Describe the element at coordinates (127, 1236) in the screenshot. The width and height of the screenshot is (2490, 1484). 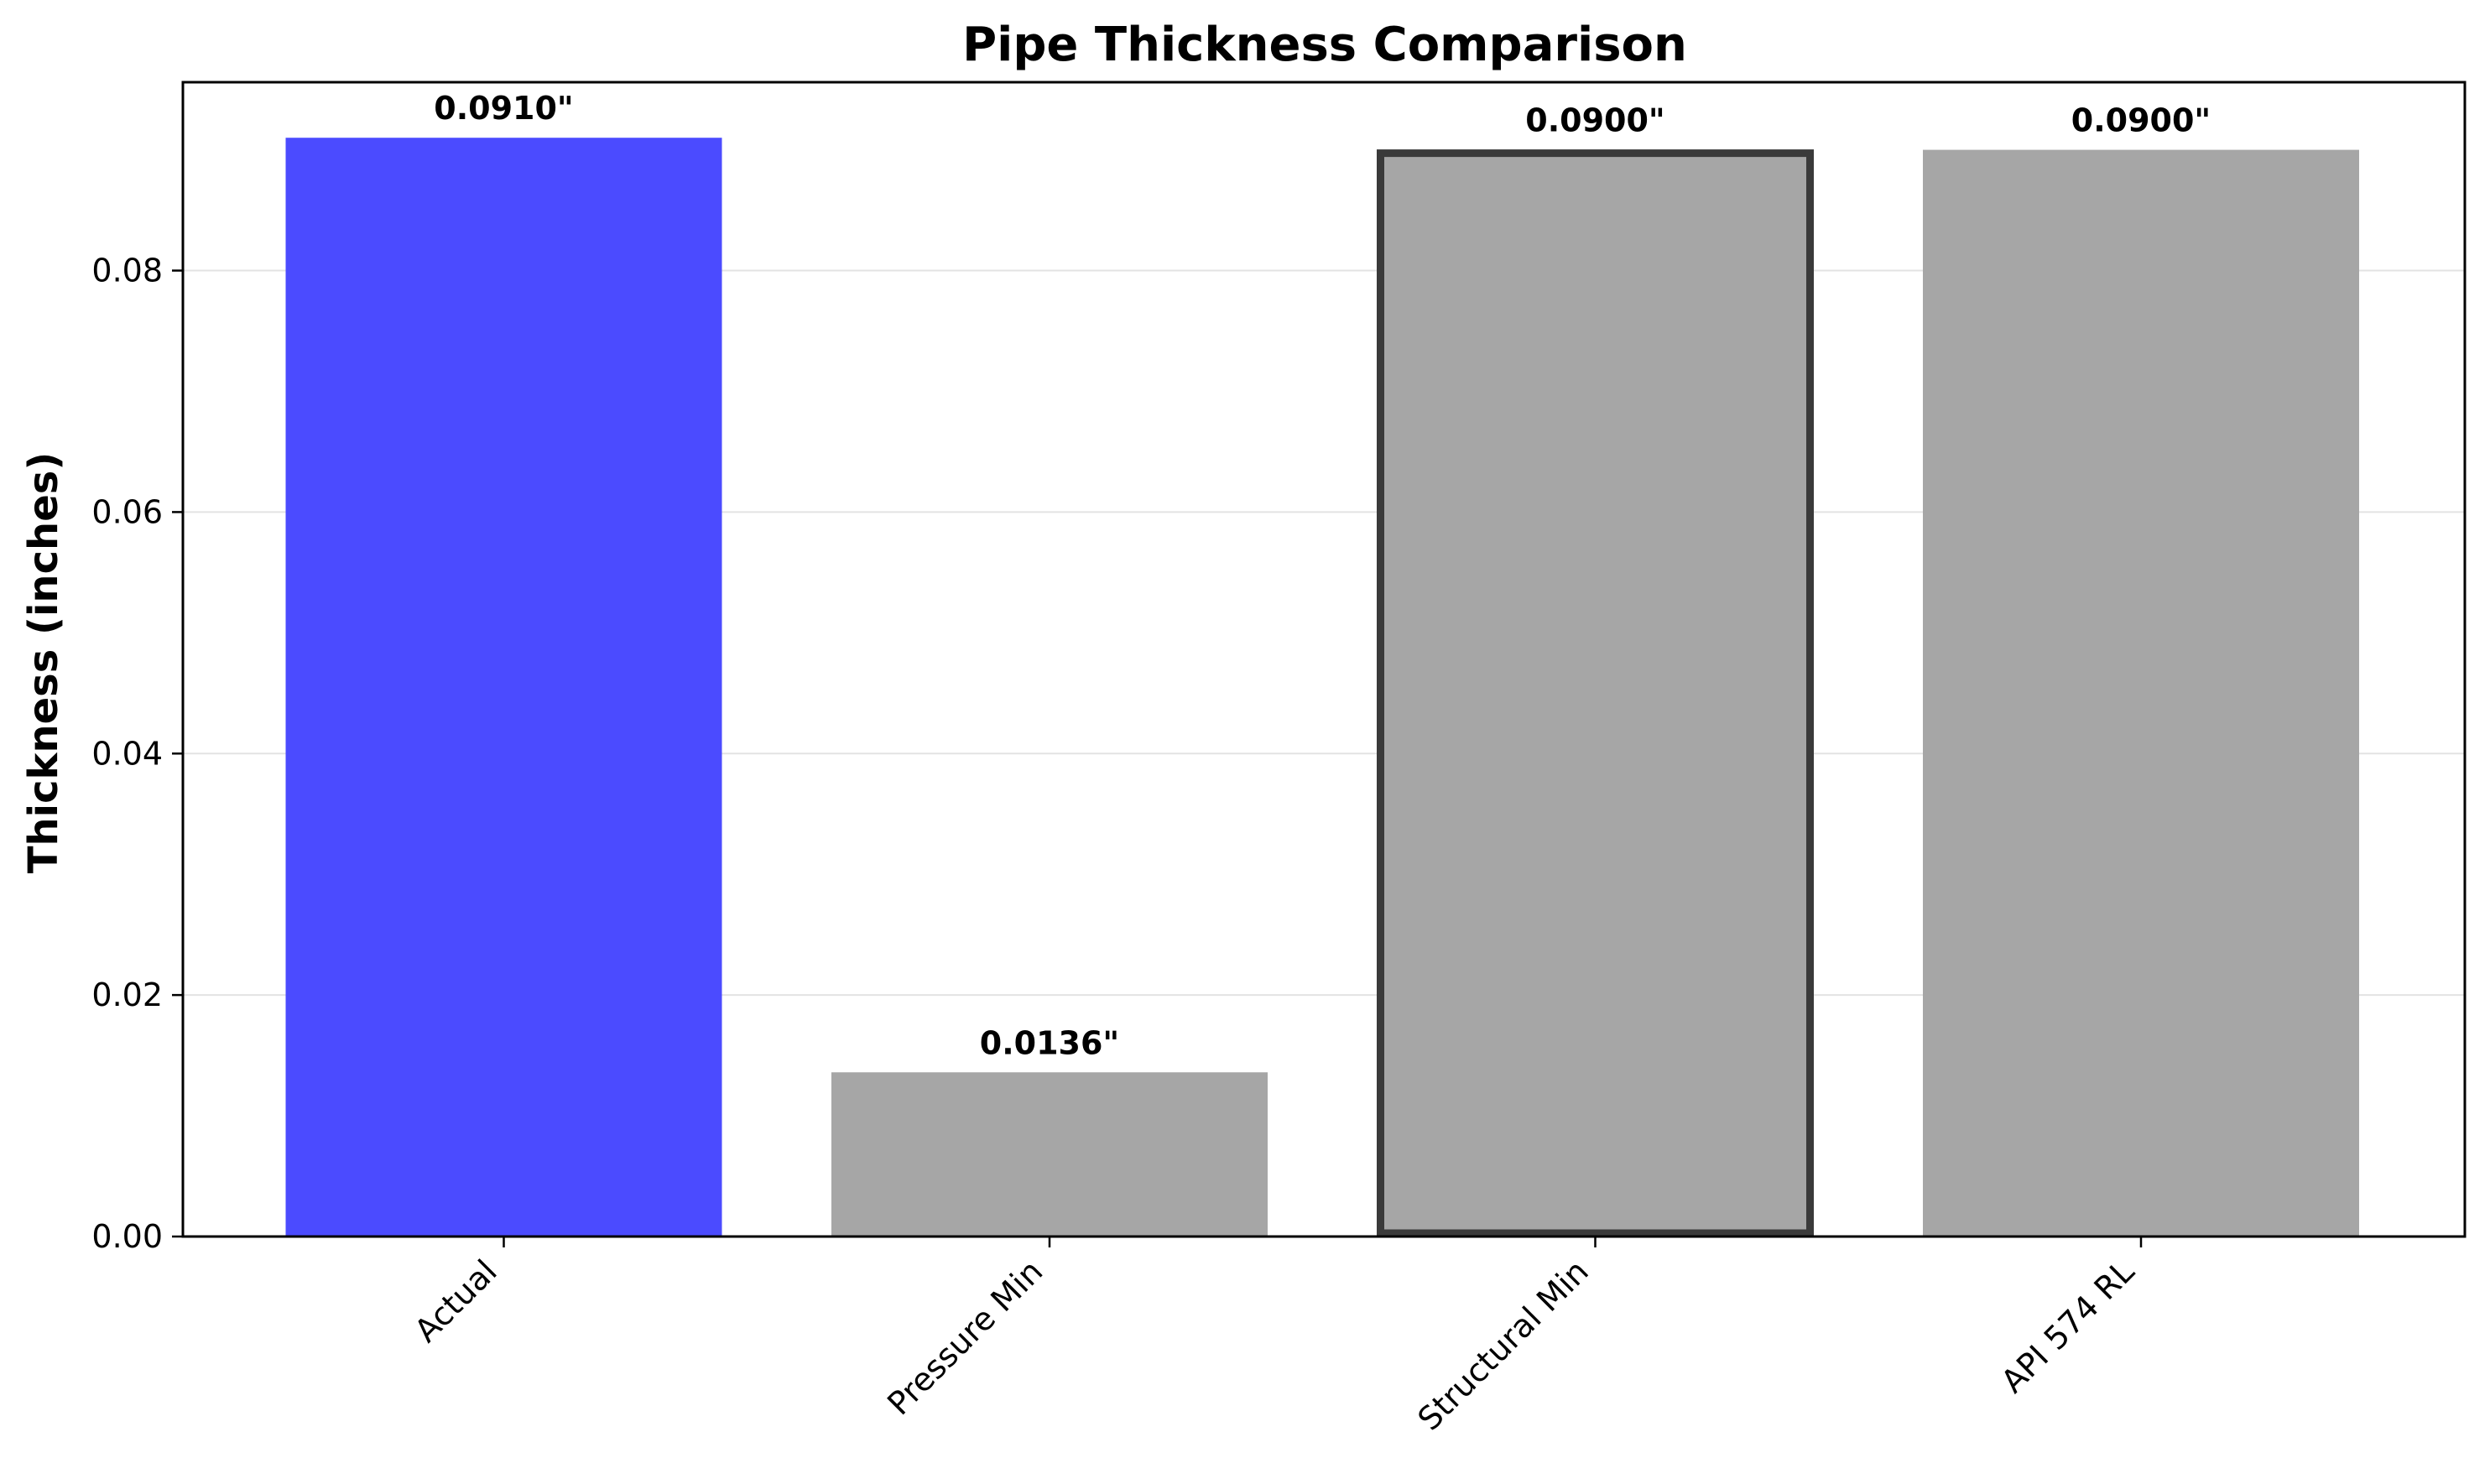
I see `y-tick-label: 0.00` at that location.